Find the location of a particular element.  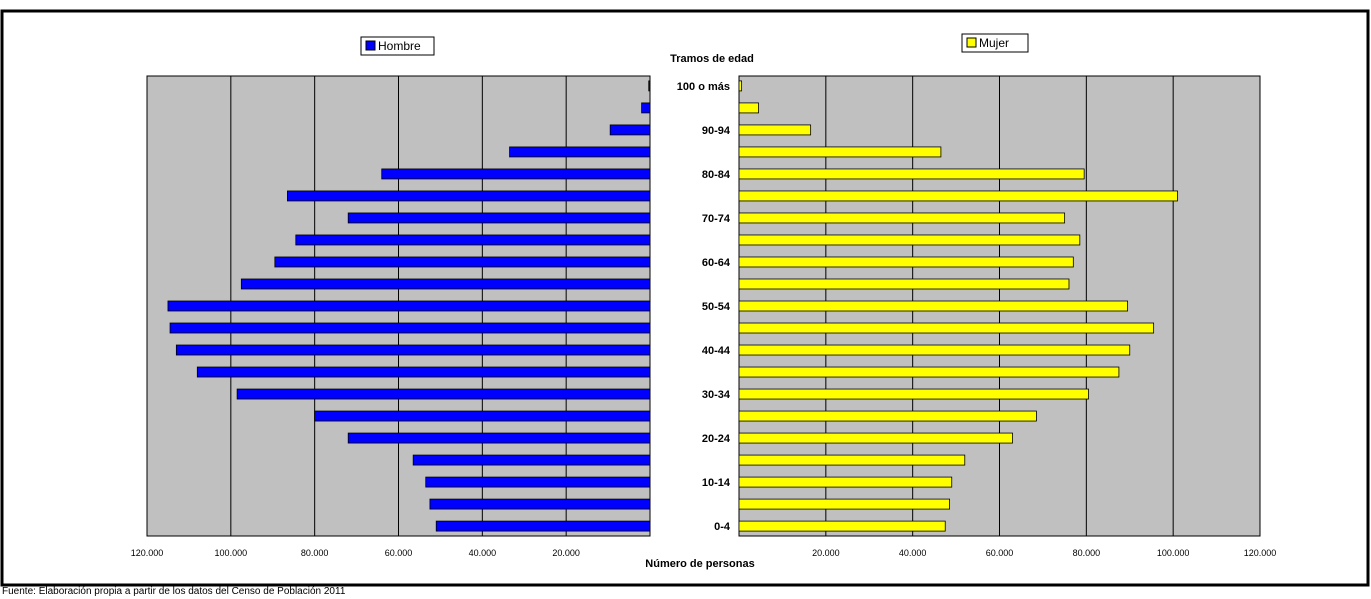

legend-mujer-box is located at coordinates (995, 43).